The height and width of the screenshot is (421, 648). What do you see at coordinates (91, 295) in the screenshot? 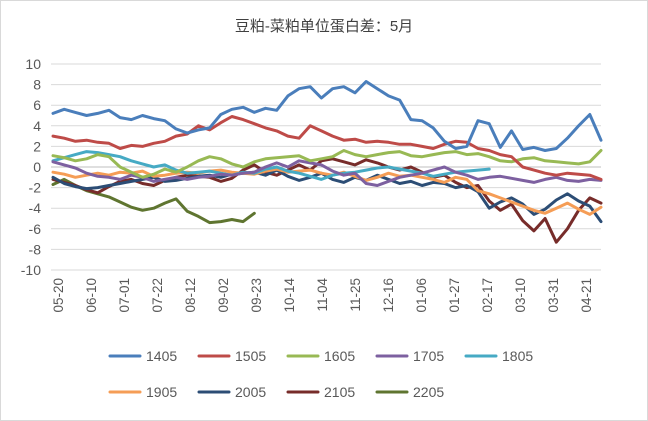
I see `x-tick-label: 06-10` at bounding box center [91, 295].